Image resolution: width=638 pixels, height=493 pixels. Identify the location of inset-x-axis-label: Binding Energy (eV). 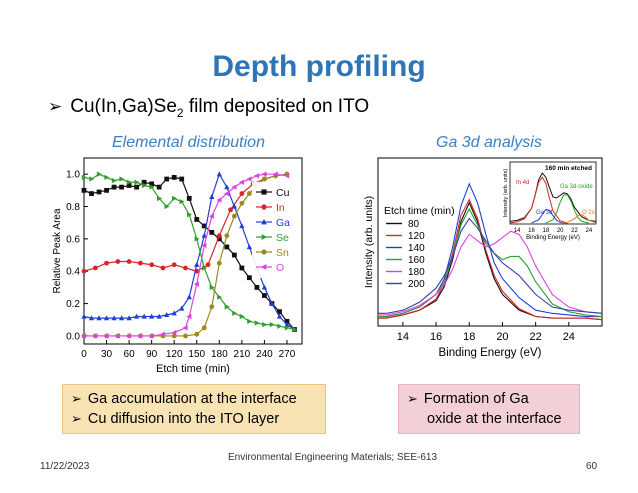
(553, 238).